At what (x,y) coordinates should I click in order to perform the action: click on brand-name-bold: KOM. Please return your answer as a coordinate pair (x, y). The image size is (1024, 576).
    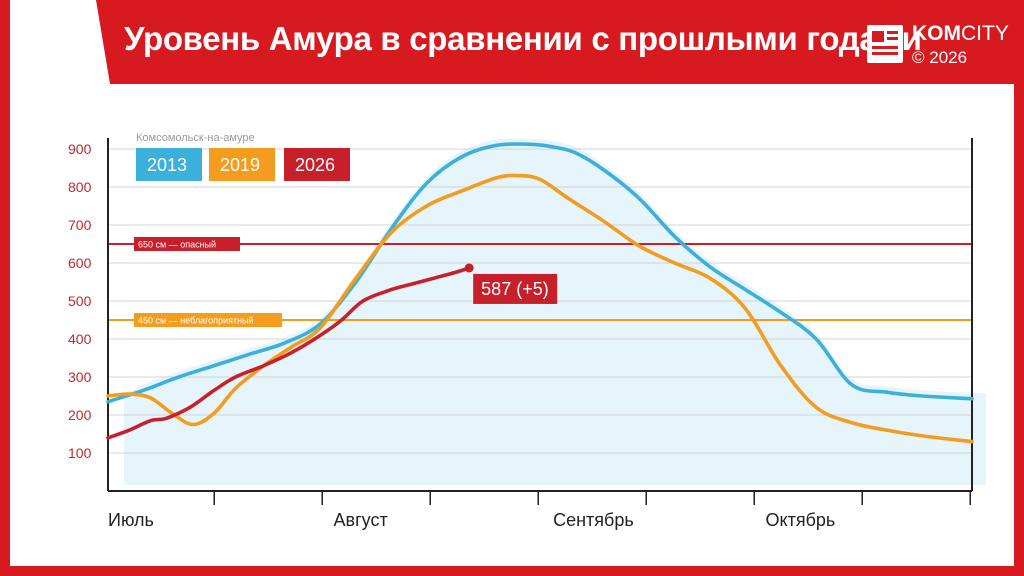
    Looking at the image, I should click on (936, 33).